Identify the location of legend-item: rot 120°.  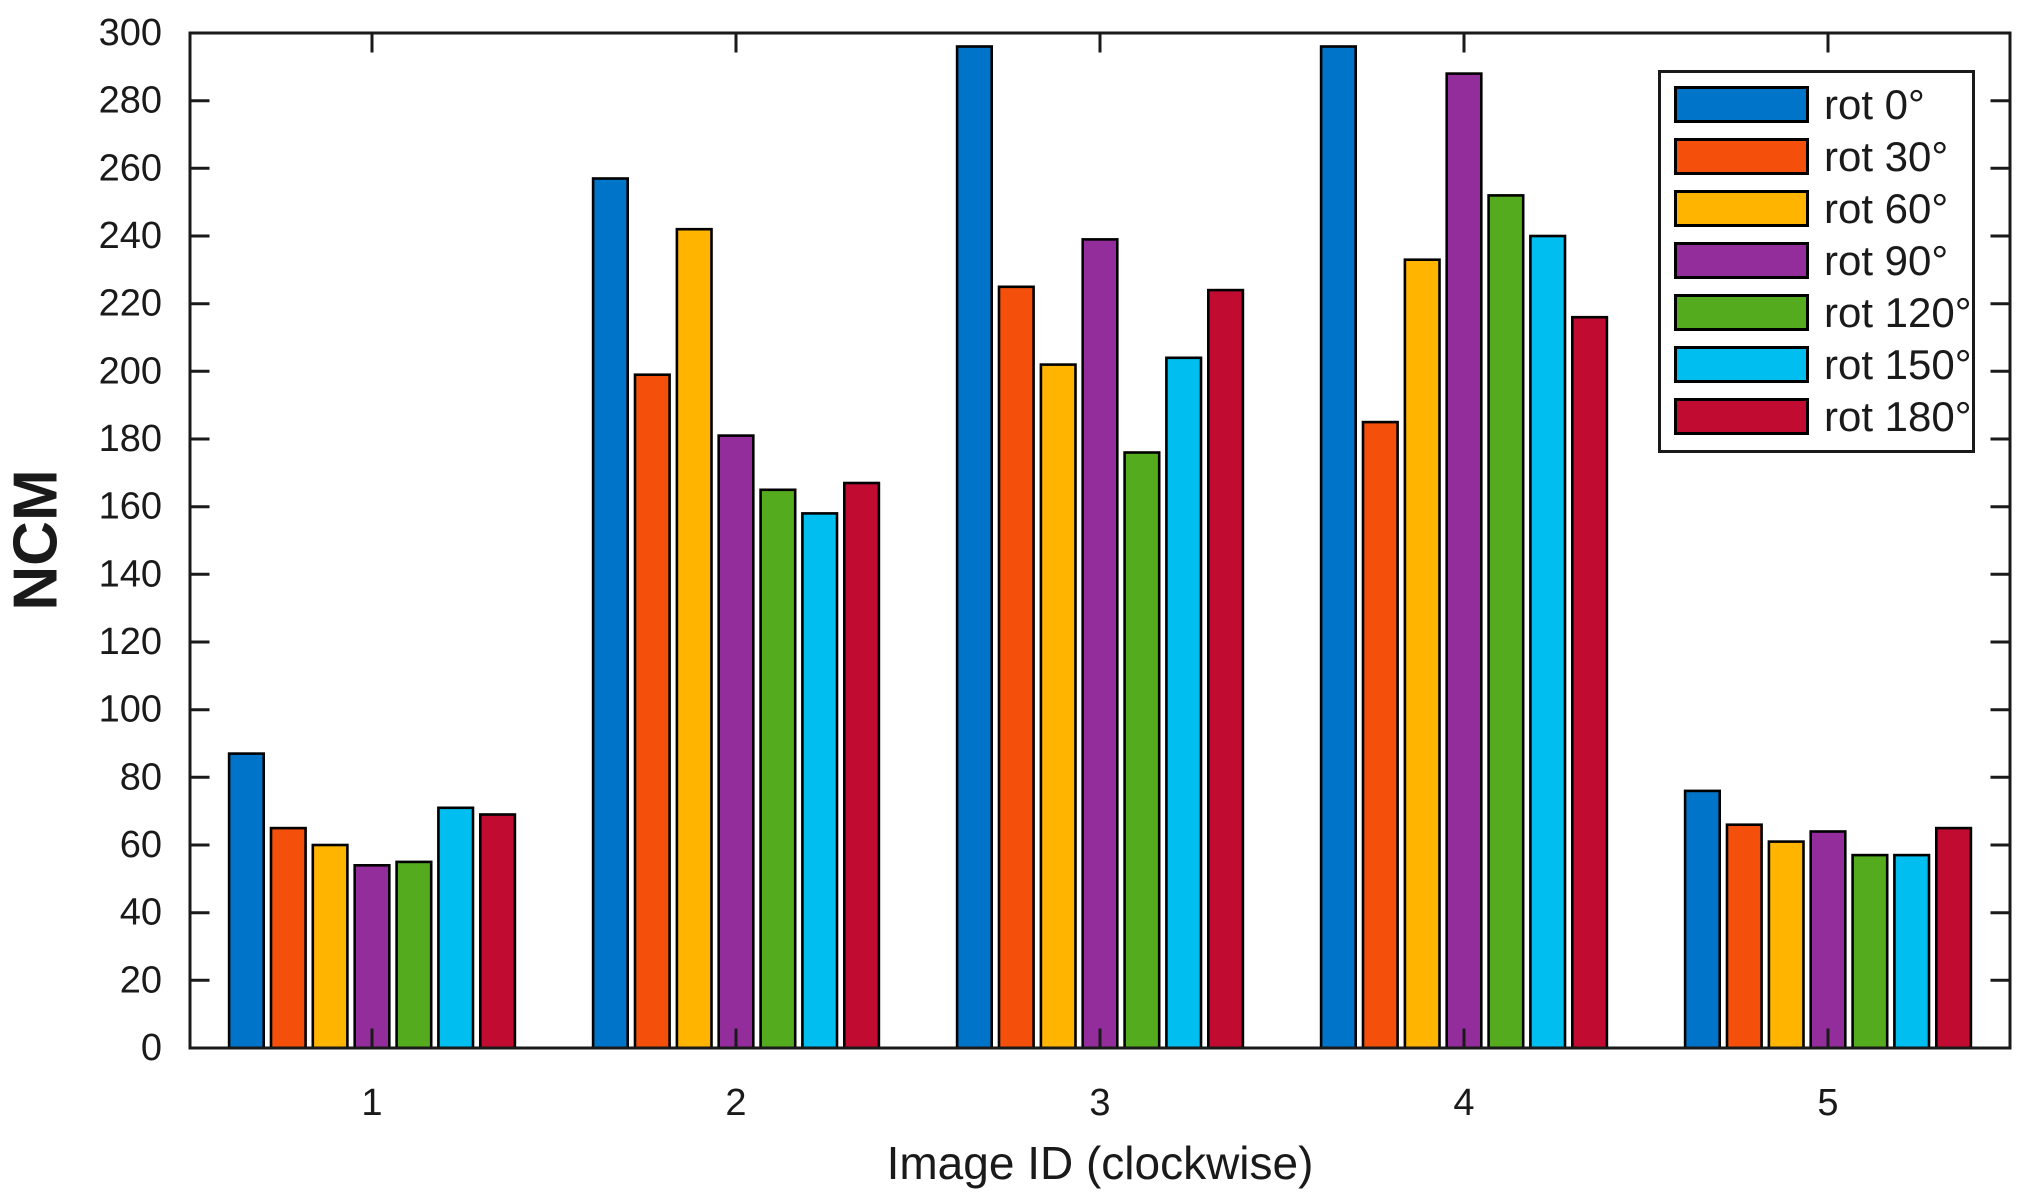
(1823, 312).